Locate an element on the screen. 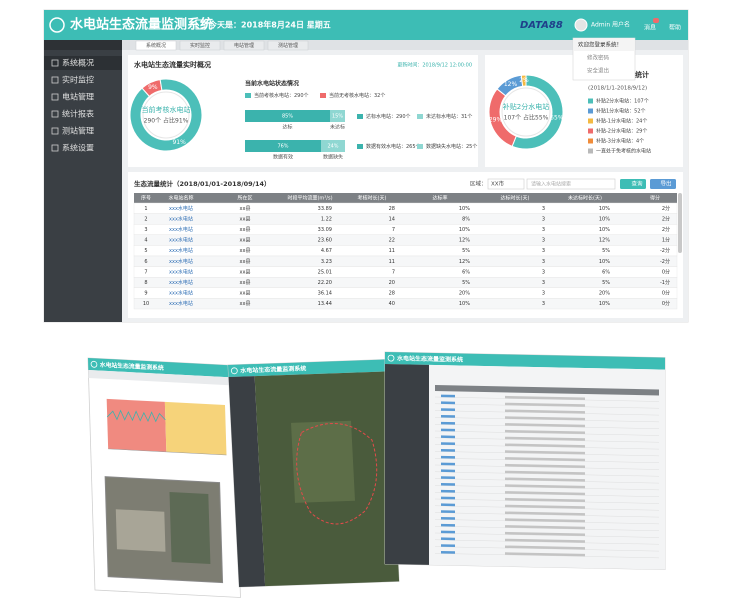 The height and width of the screenshot is (610, 750). table-cell: 5% is located at coordinates (466, 251).